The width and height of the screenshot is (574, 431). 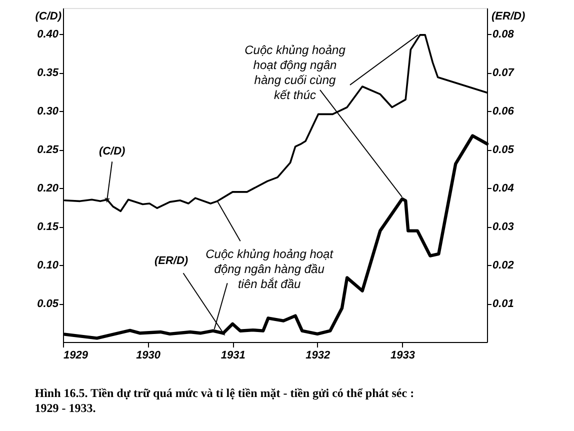 What do you see at coordinates (509, 16) in the screenshot?
I see `y2-axis-title: (ER/D)` at bounding box center [509, 16].